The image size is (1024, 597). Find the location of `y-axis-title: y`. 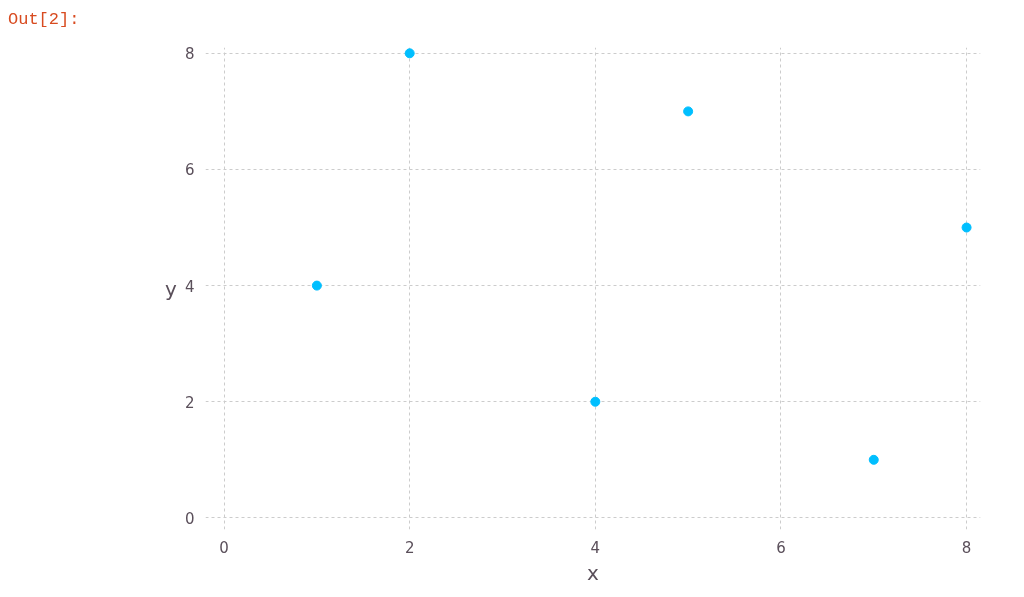

y-axis-title: y is located at coordinates (171, 288).